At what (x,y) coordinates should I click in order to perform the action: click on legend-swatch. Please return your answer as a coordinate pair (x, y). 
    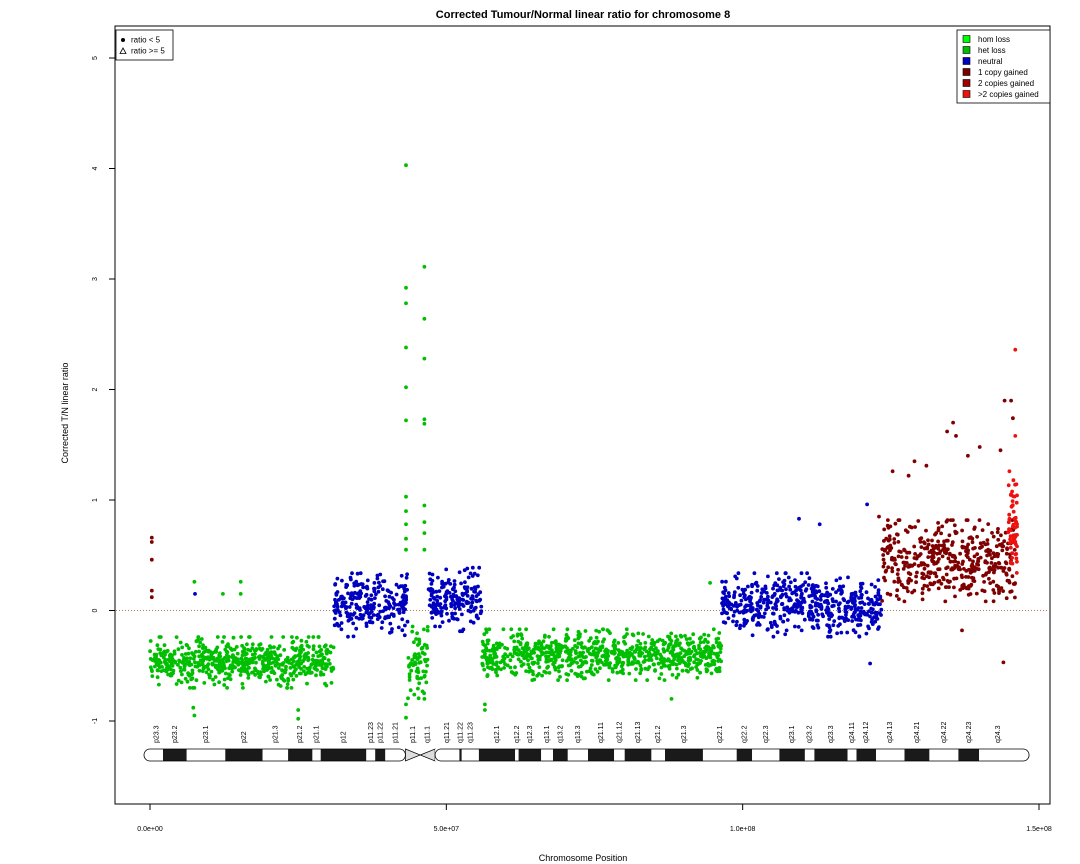
    Looking at the image, I should click on (966, 94).